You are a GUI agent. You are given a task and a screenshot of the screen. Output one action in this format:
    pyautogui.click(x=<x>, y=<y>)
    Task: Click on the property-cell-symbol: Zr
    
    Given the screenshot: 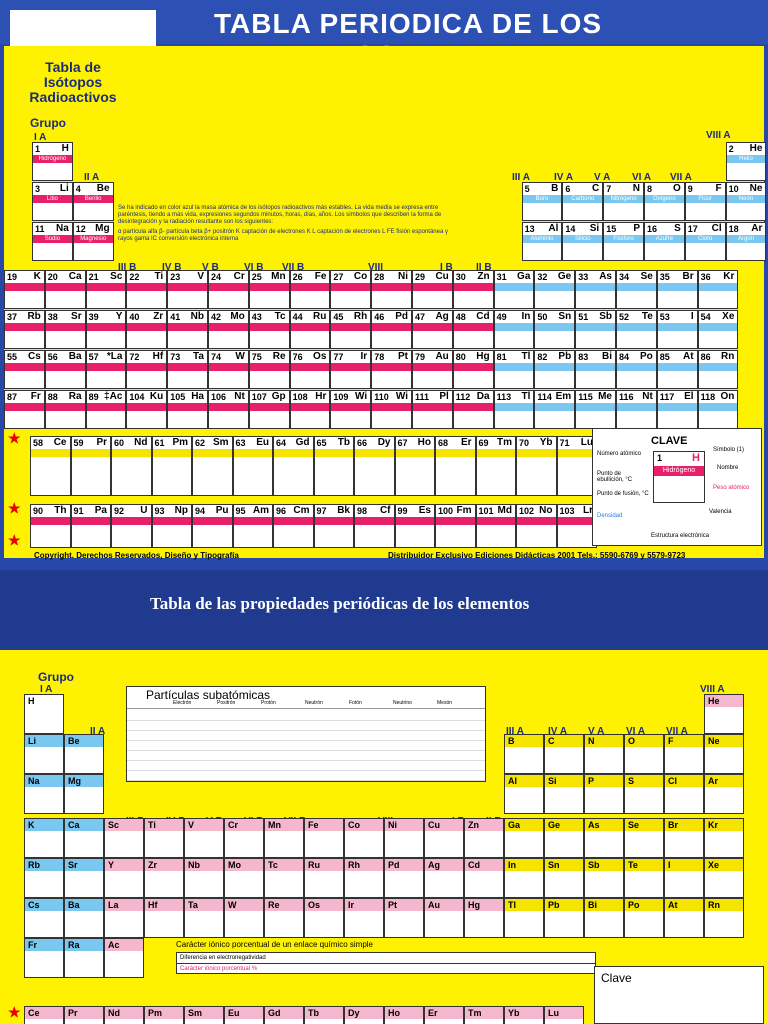 What is the action you would take?
    pyautogui.click(x=152, y=865)
    